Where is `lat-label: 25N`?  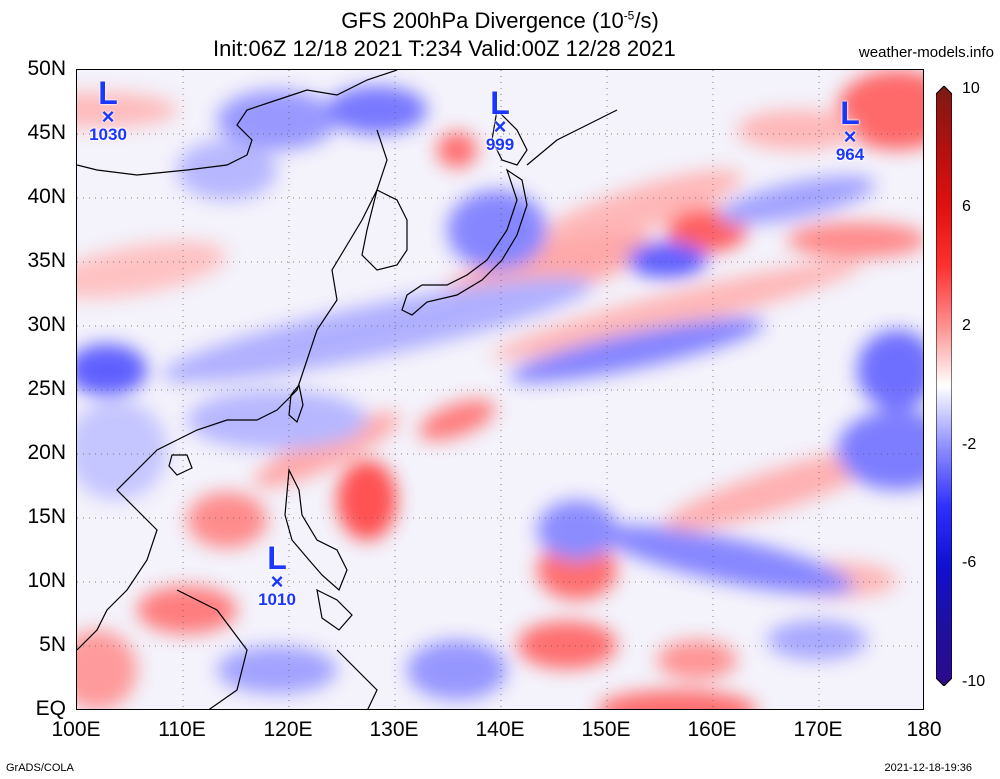 lat-label: 25N is located at coordinates (46, 388).